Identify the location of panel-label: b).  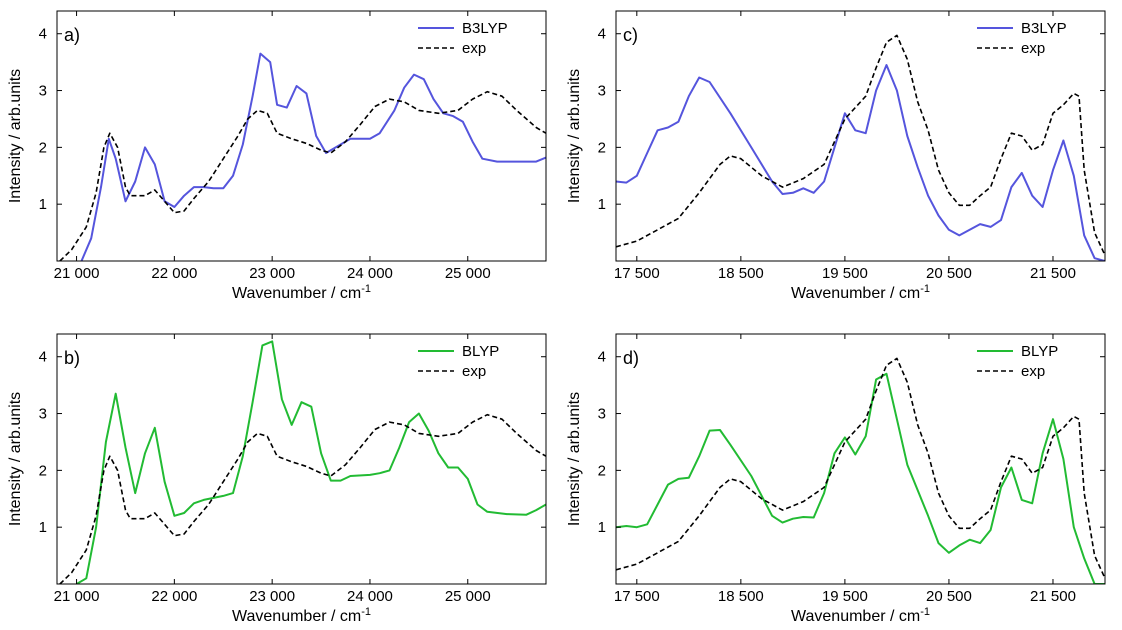
(72, 358).